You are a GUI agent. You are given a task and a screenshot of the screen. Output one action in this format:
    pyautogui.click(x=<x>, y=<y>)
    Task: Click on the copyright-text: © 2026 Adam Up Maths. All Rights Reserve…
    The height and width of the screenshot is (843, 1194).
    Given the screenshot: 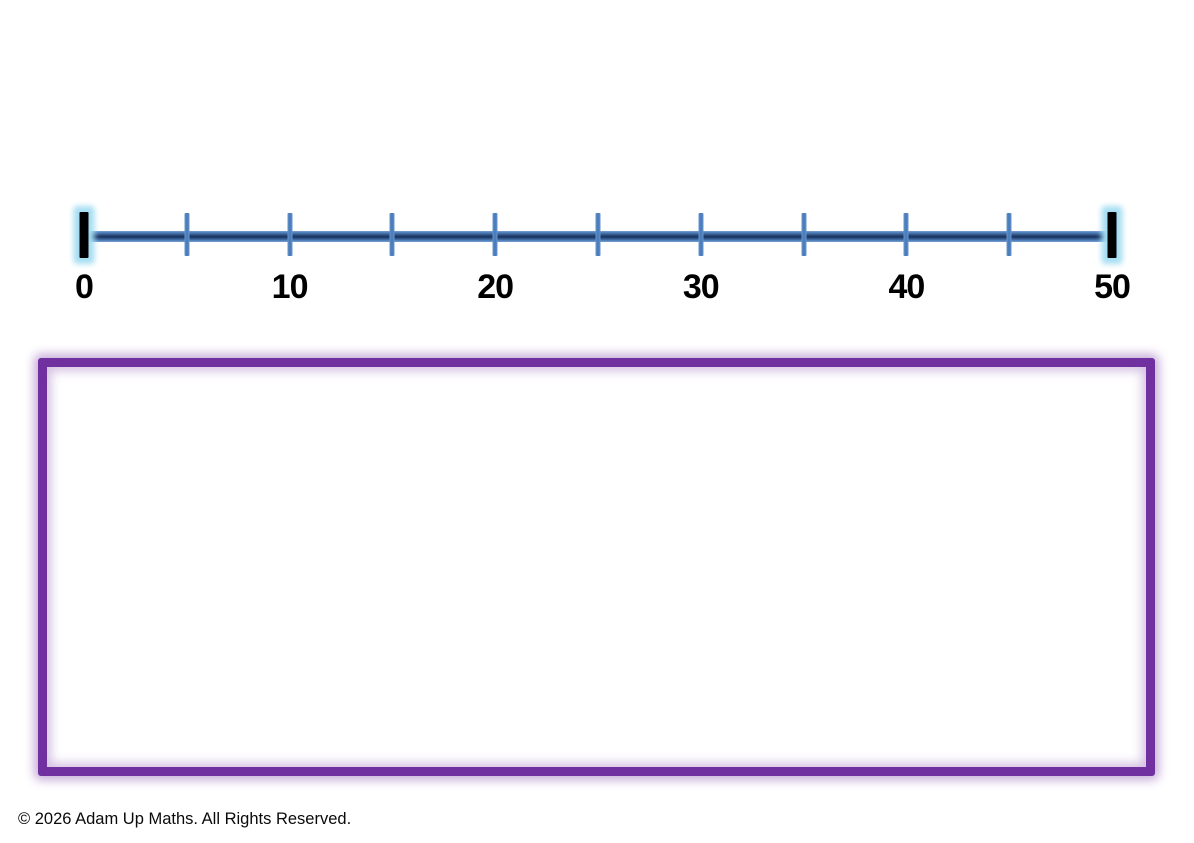 What is the action you would take?
    pyautogui.click(x=185, y=819)
    